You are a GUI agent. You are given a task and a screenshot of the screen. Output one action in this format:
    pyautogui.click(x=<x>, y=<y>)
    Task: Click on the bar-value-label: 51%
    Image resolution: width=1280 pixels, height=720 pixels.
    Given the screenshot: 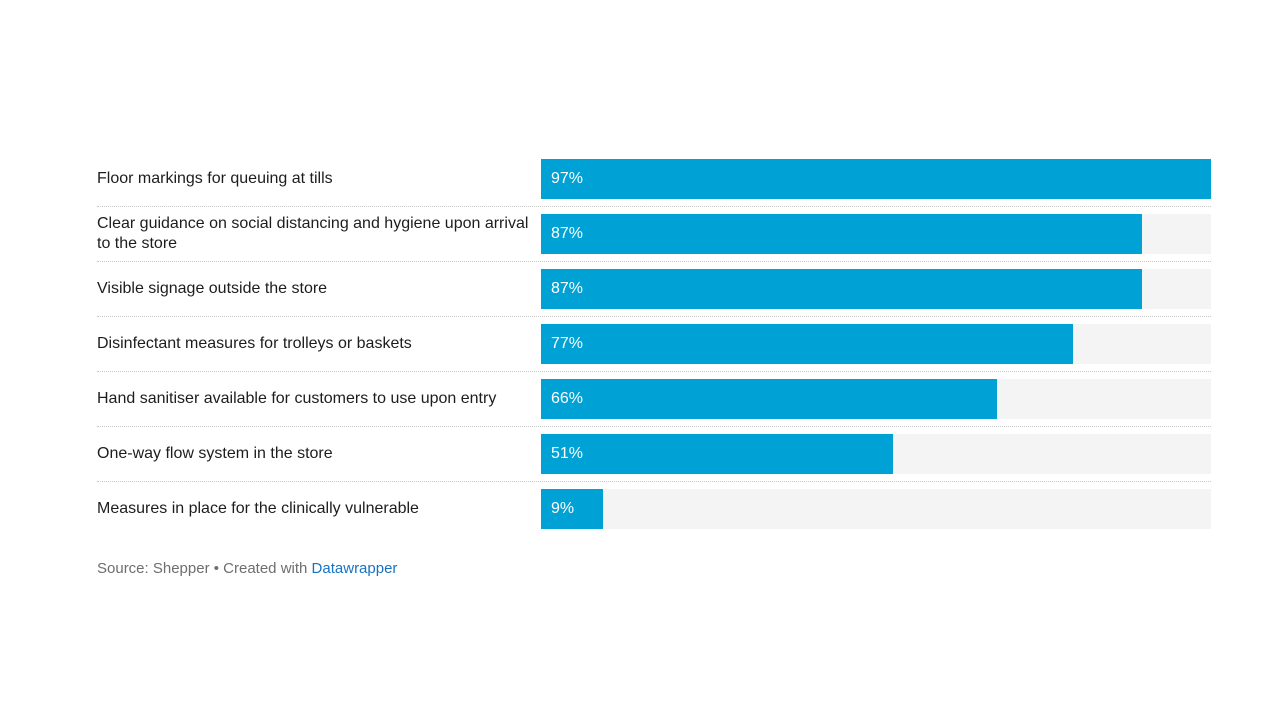 What is the action you would take?
    pyautogui.click(x=567, y=453)
    